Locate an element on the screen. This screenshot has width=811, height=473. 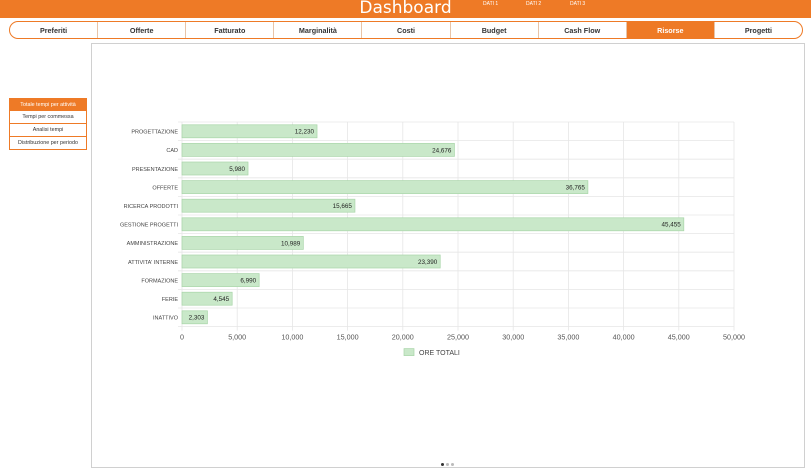
sidebar-item-totale-tempi: Totale tempi per attività is located at coordinates (48, 104).